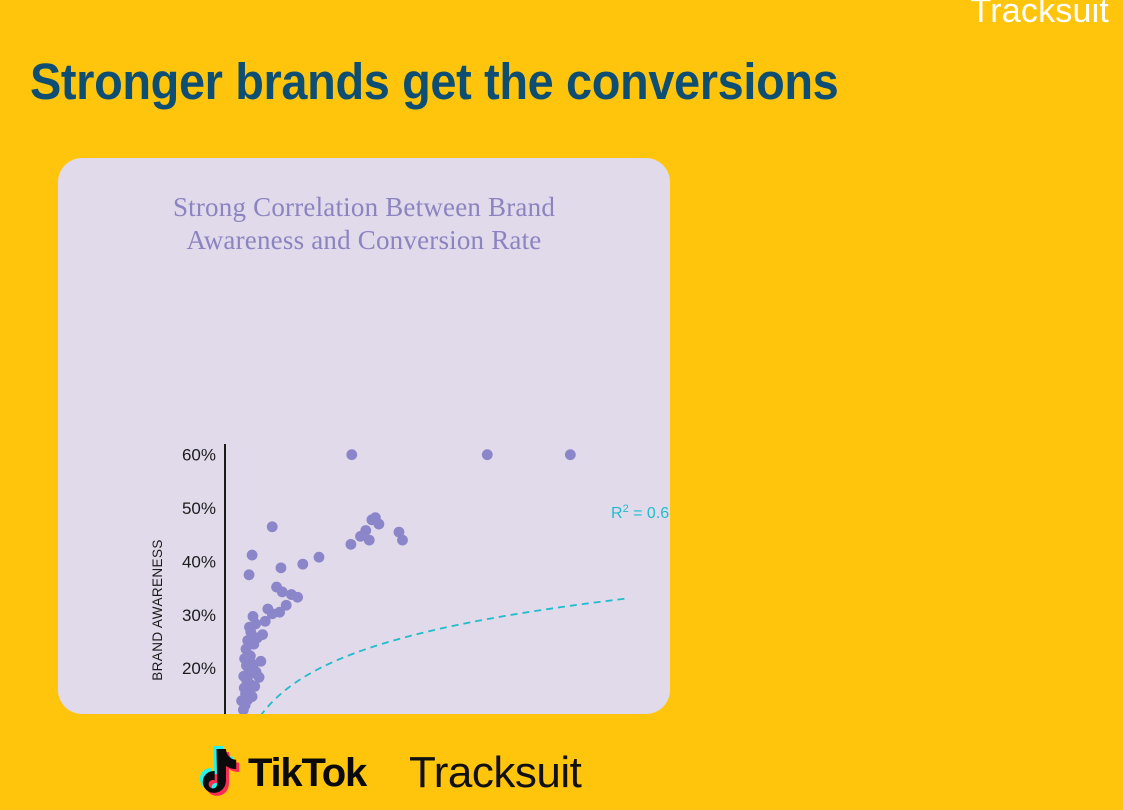  What do you see at coordinates (307, 773) in the screenshot?
I see `tiktok-wordmark: TikTok` at bounding box center [307, 773].